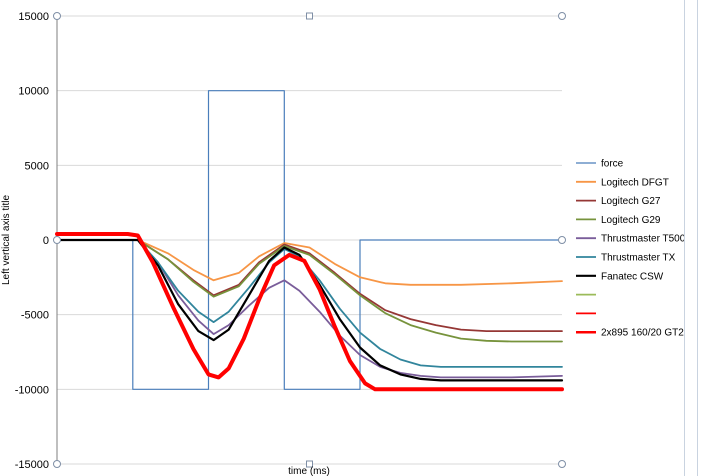 The width and height of the screenshot is (723, 476). I want to click on legend-label: force, so click(612, 164).